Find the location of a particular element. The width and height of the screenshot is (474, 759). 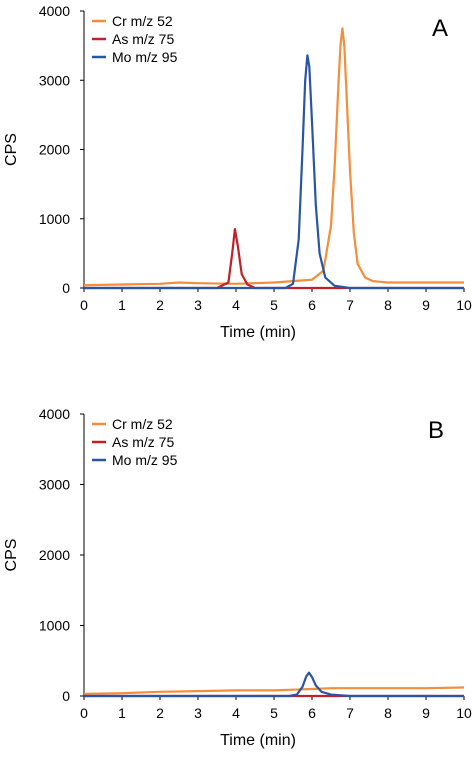

series-line-as is located at coordinates (274, 259).